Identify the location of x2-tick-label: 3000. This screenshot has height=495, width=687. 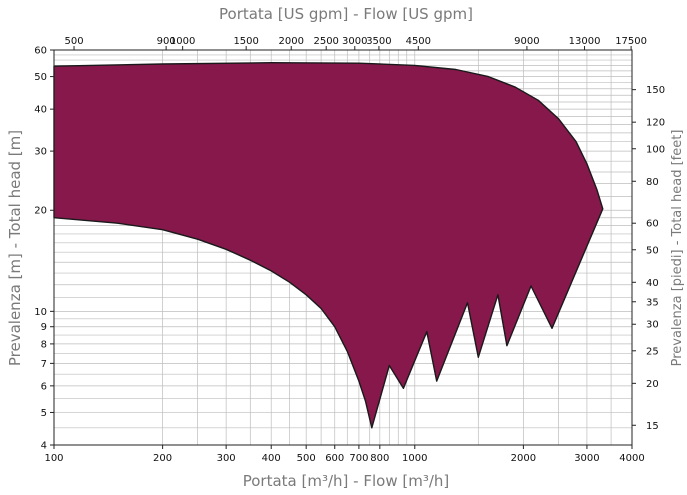
(354, 41).